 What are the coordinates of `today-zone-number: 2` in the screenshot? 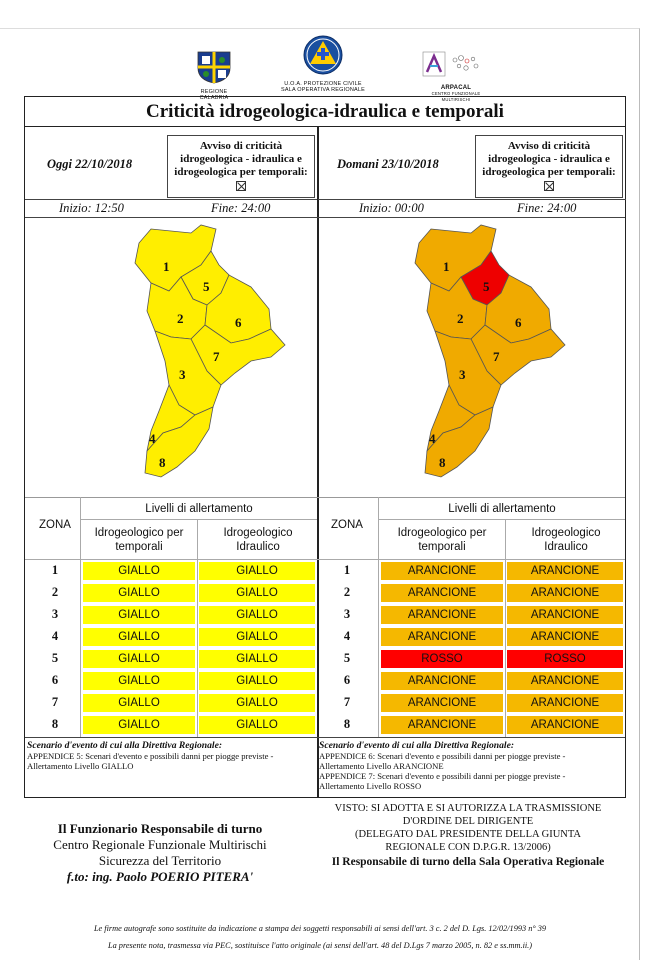 It's located at (55, 592).